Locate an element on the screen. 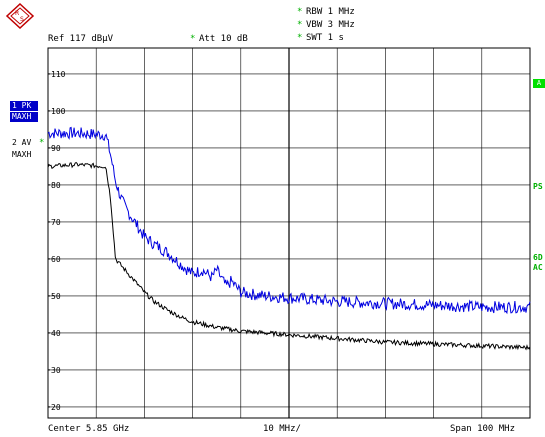 This screenshot has height=437, width=545. trace1-mode: MAXH is located at coordinates (24, 117).